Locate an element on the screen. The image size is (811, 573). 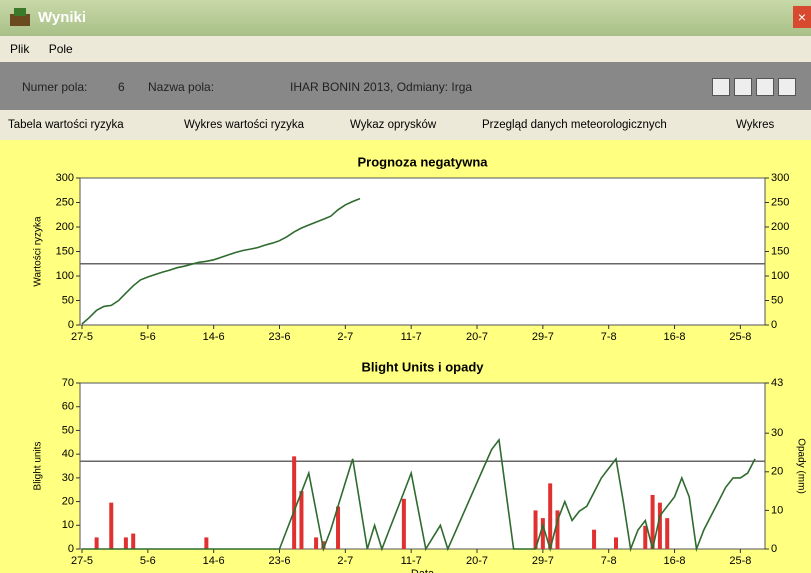
menu-item: Pole is located at coordinates (60, 49).